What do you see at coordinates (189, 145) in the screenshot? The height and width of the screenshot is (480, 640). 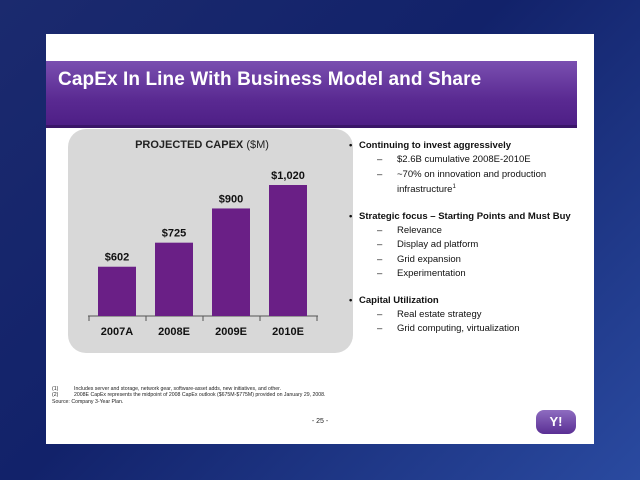 I see `chart-title-text: PROJECTED CAPEX` at bounding box center [189, 145].